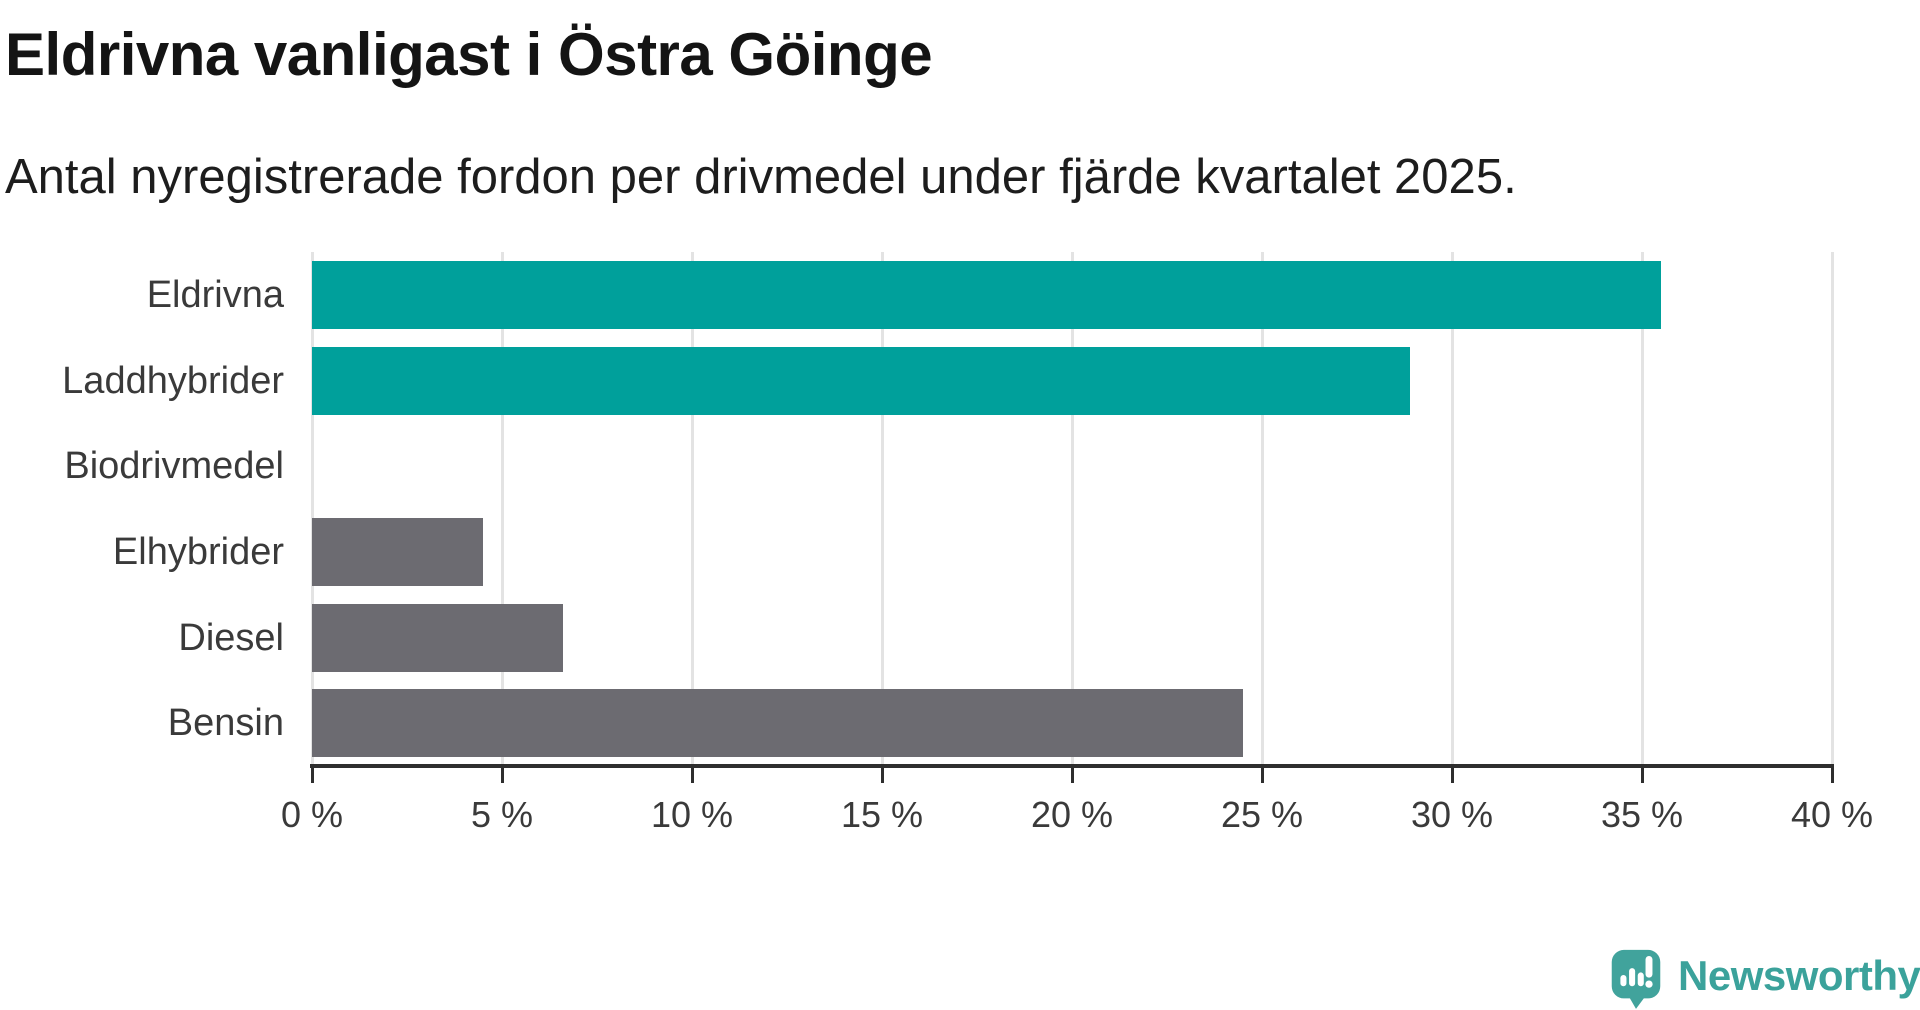 This screenshot has height=1010, width=1920. Describe the element at coordinates (469, 54) in the screenshot. I see `chart-title: Eldrivna vanligast i Östra Göinge` at that location.